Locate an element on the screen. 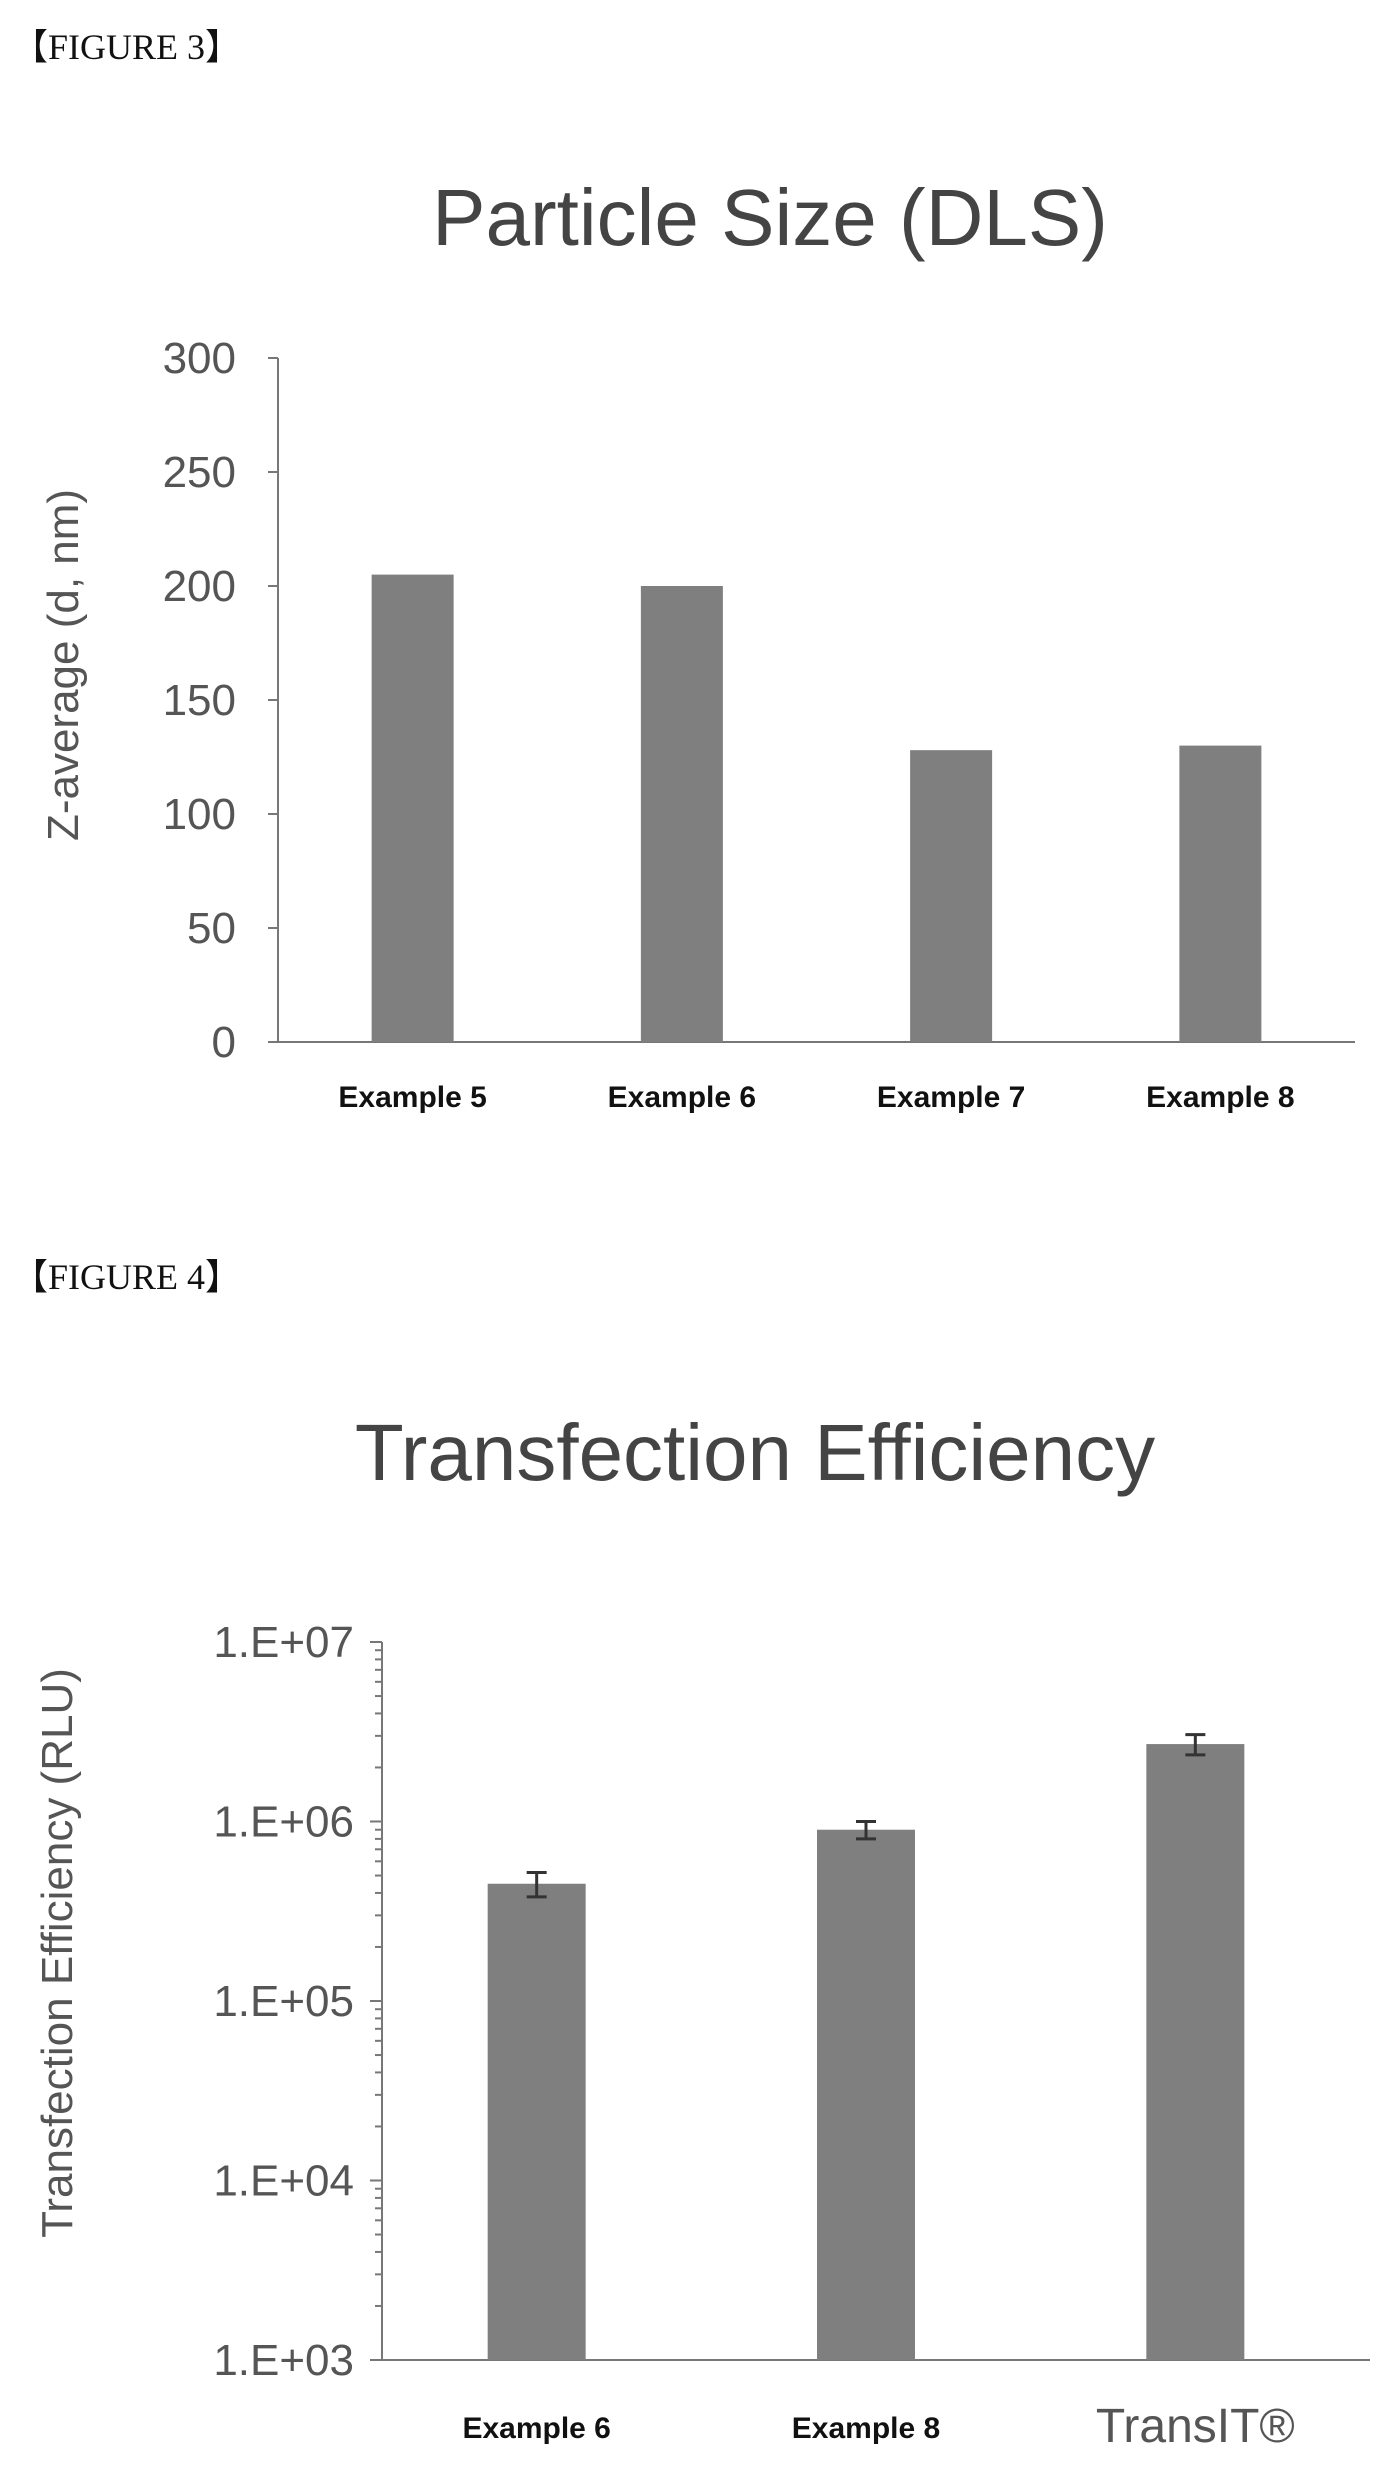 Image resolution: width=1388 pixels, height=2466 pixels. y-tick-label: 0 is located at coordinates (224, 1042).